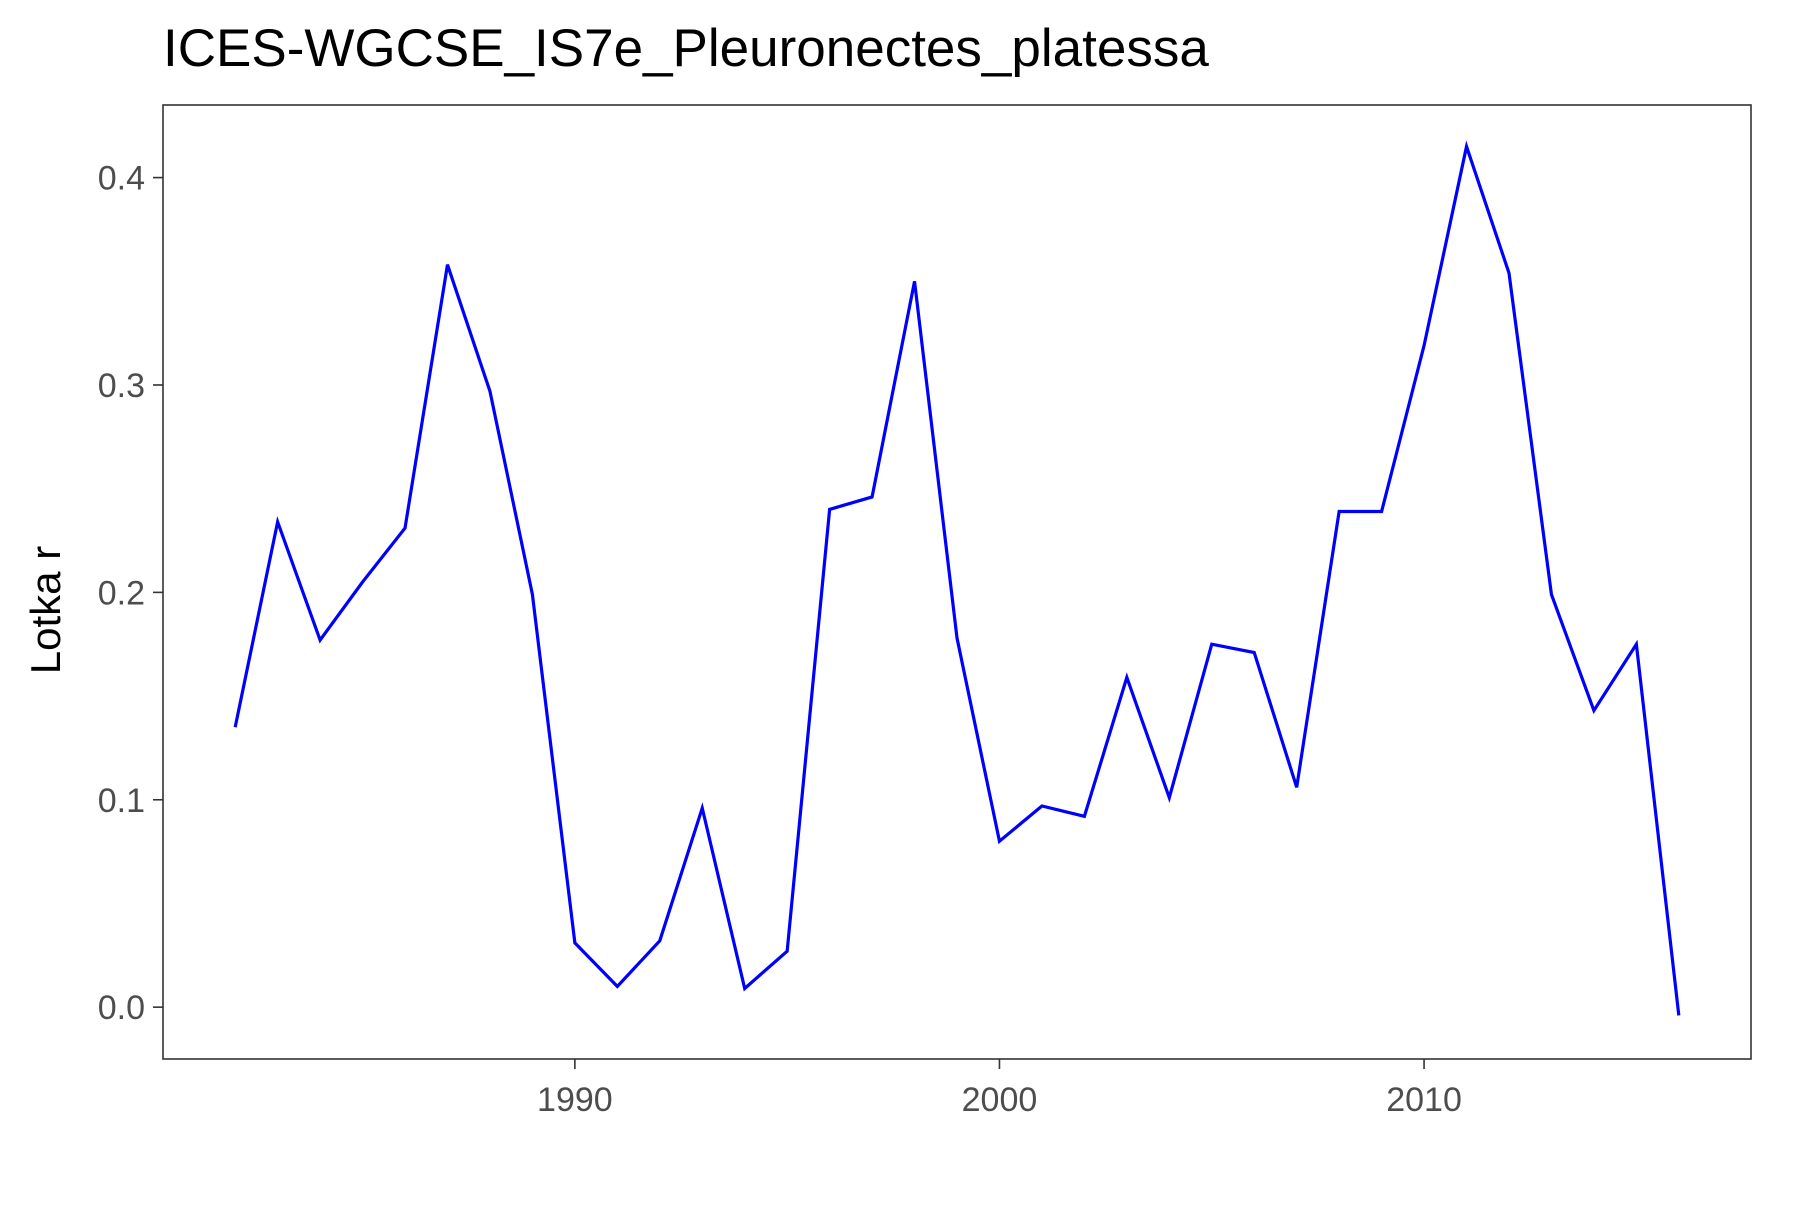  Describe the element at coordinates (121, 179) in the screenshot. I see `y-tick-label: 0.4` at that location.